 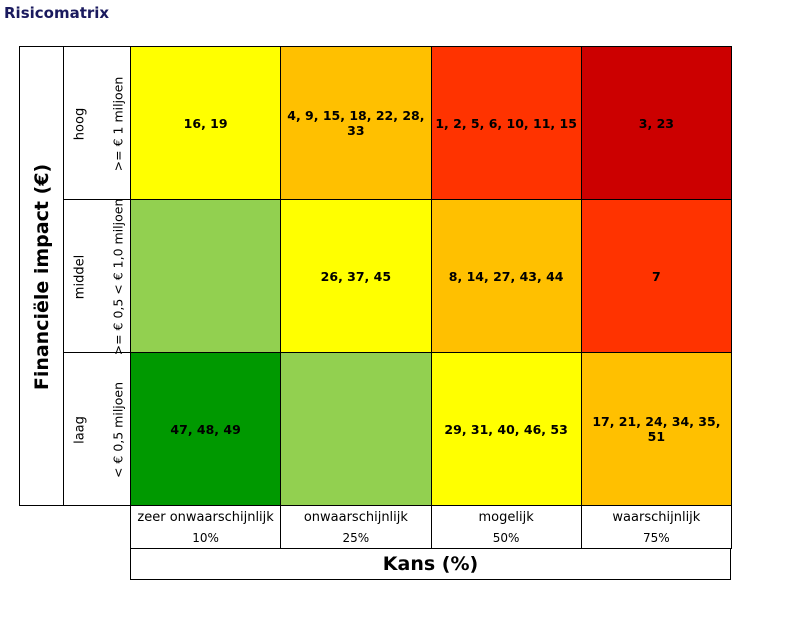 What do you see at coordinates (80, 276) in the screenshot?
I see `row-label: middel` at bounding box center [80, 276].